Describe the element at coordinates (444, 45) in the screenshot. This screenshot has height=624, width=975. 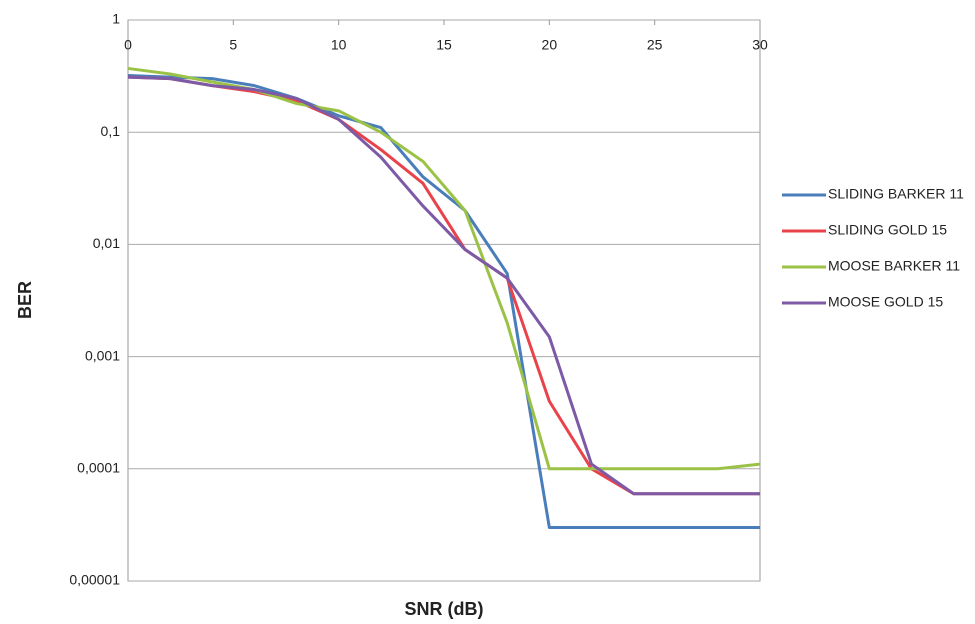
I see `x-tick-label: 15` at that location.